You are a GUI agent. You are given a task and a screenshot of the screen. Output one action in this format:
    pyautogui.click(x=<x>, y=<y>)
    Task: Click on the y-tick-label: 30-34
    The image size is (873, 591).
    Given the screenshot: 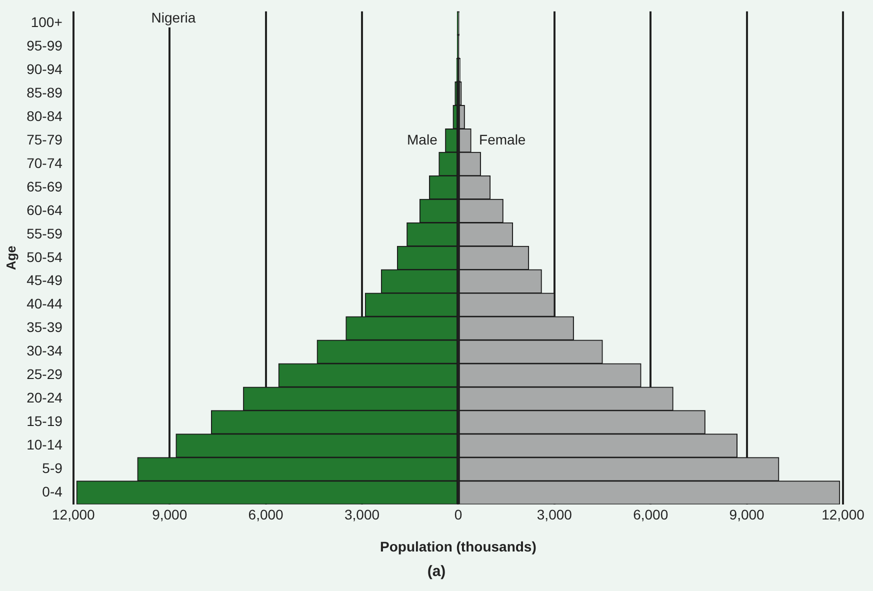 What is the action you would take?
    pyautogui.click(x=44, y=350)
    